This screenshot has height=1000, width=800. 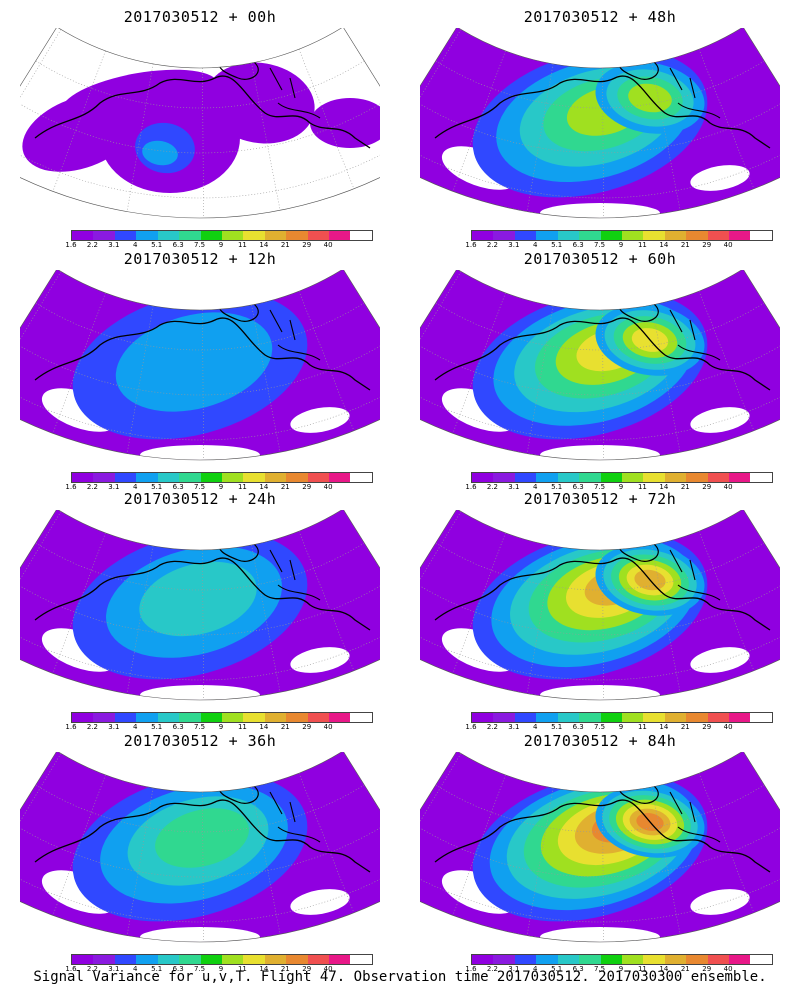 What do you see at coordinates (222, 959) in the screenshot?
I see `colorbar` at bounding box center [222, 959].